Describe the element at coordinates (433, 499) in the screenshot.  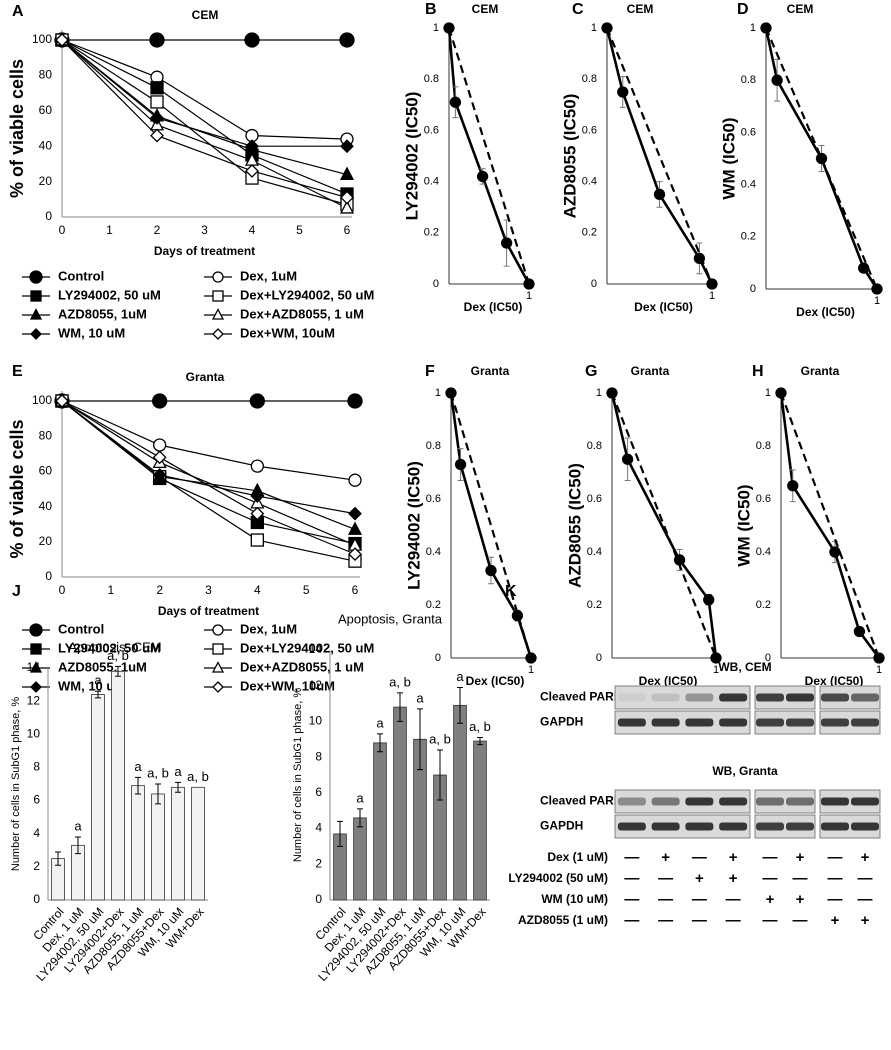
I see `y-tick-label: 0.6` at that location.